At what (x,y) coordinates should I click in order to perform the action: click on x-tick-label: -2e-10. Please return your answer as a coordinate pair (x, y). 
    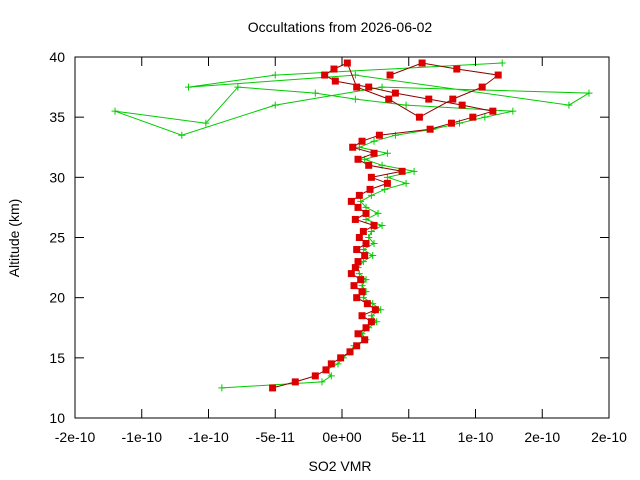
    Looking at the image, I should click on (75, 437).